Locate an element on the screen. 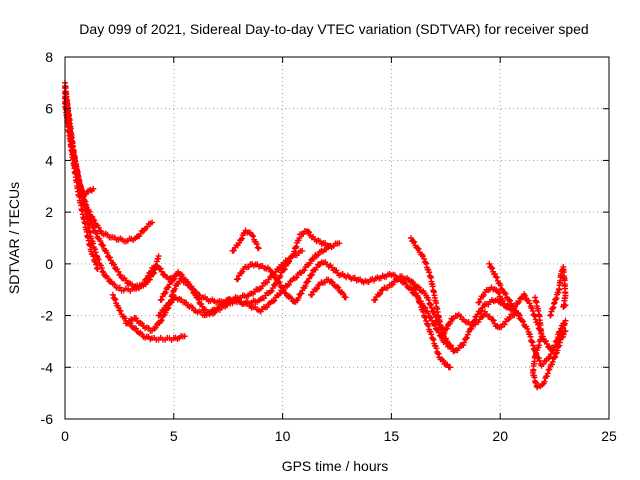 The image size is (640, 480). y-tick-label: 6 is located at coordinates (49, 109).